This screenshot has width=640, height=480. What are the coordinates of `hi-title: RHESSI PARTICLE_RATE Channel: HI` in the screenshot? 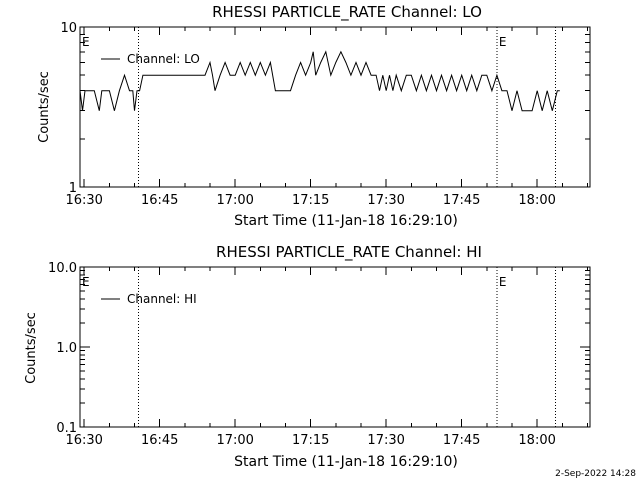 It's located at (349, 252).